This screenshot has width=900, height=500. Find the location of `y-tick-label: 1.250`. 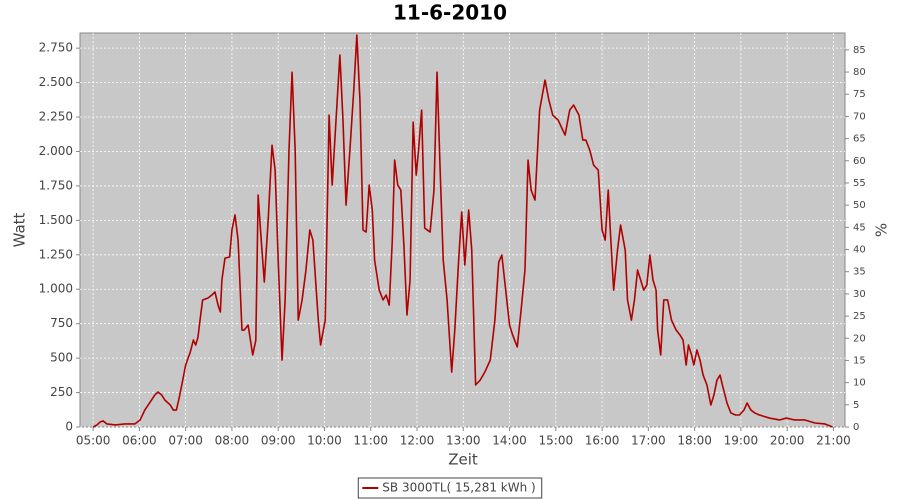

y-tick-label: 1.250 is located at coordinates (56, 254).